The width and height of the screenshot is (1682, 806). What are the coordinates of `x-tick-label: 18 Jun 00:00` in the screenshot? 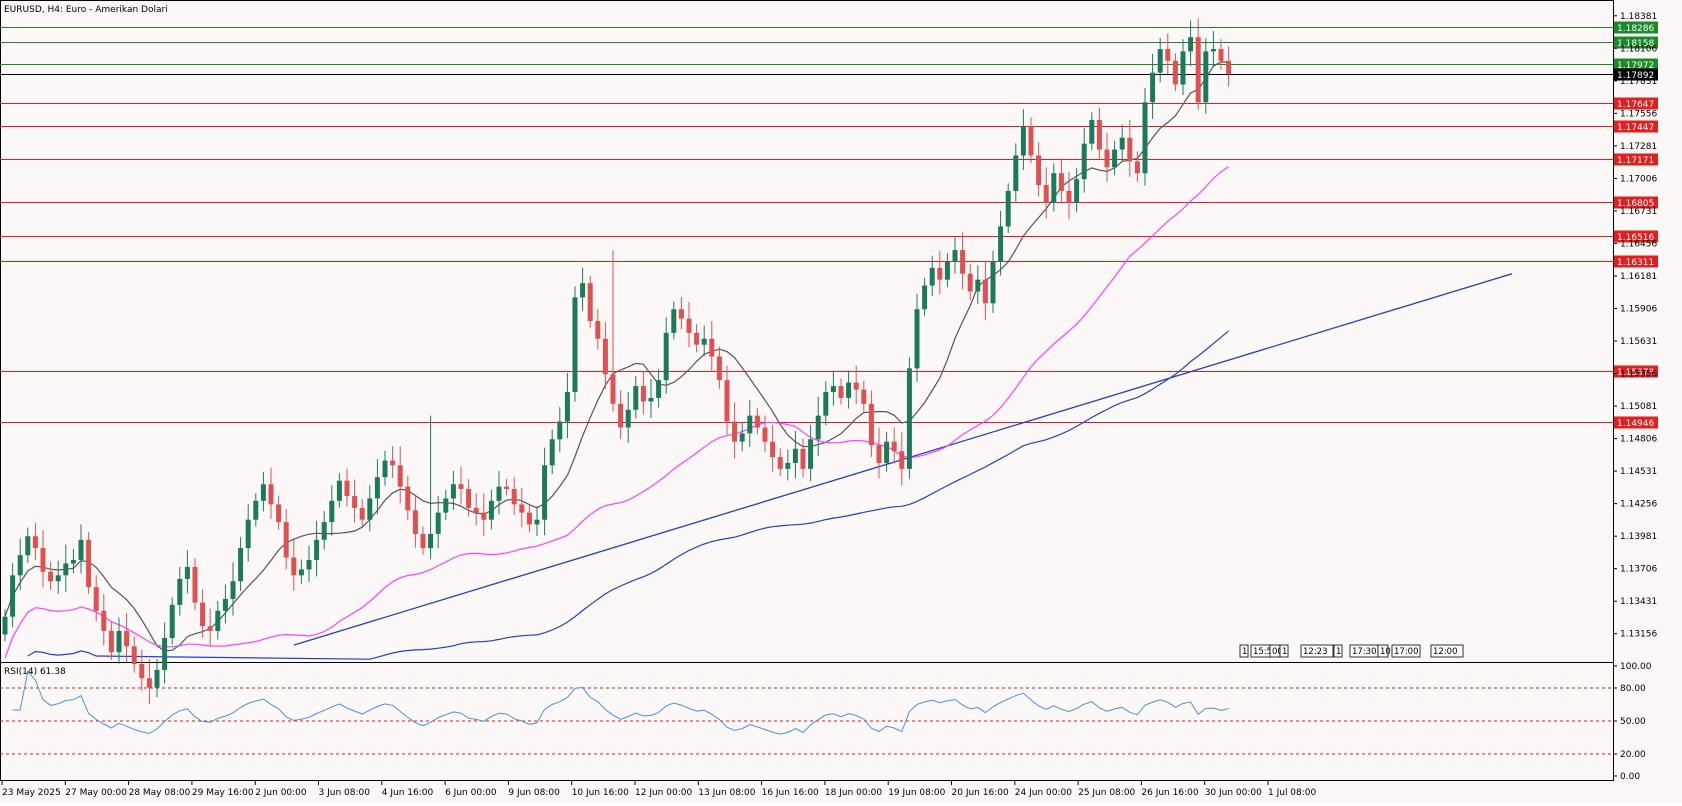 It's located at (853, 793).